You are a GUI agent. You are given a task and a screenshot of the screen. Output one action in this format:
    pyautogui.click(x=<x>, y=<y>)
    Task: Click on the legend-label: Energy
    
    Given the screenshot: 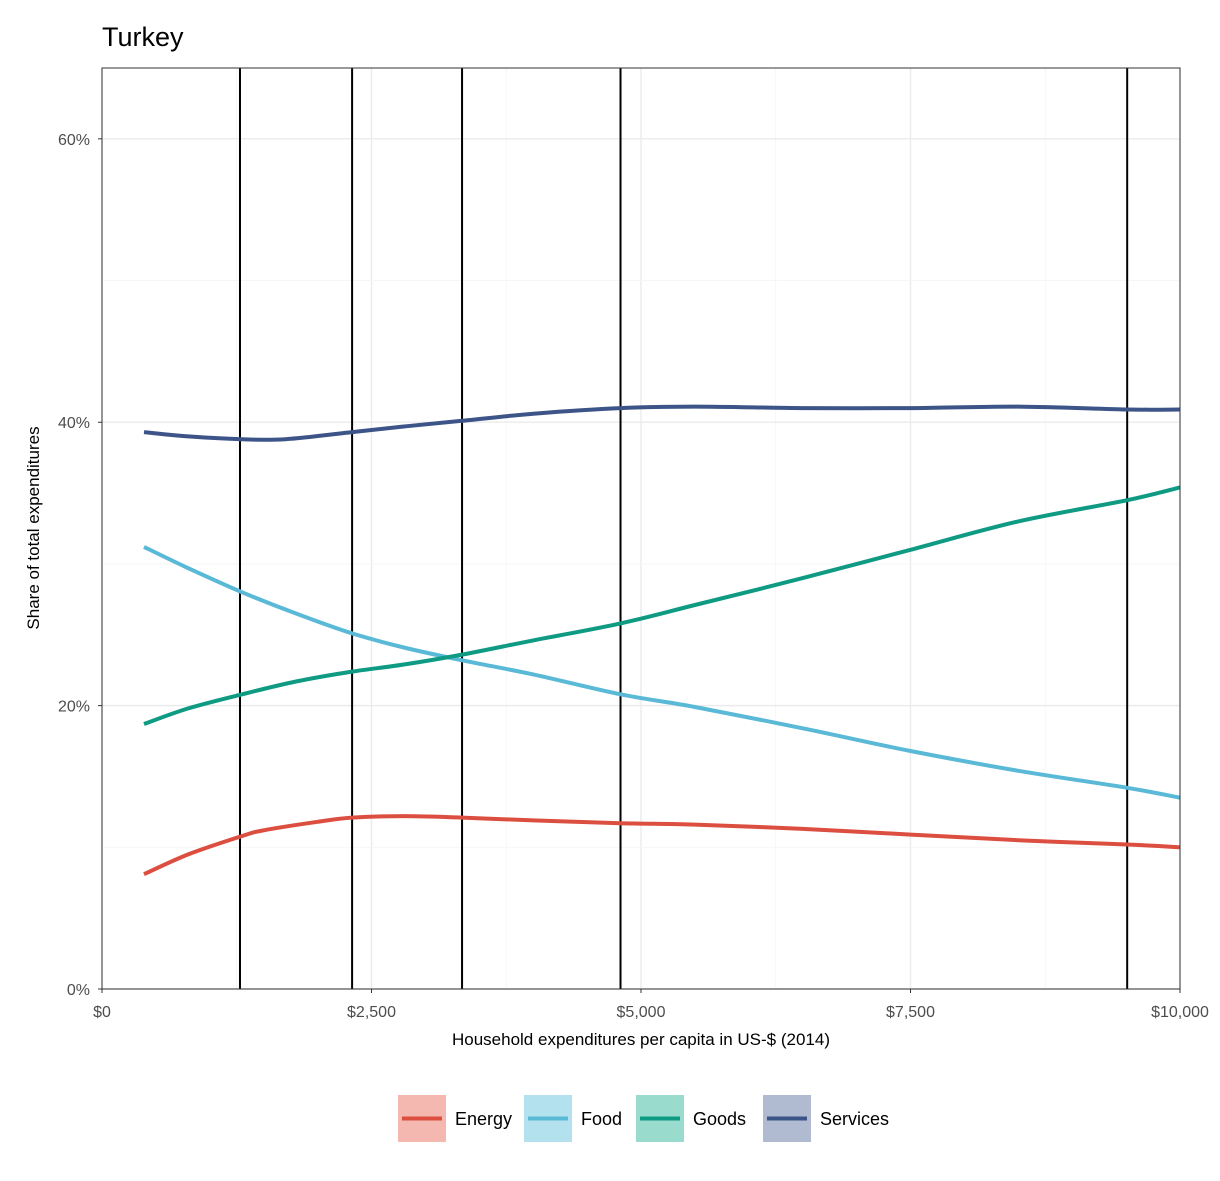 What is the action you would take?
    pyautogui.click(x=483, y=1119)
    